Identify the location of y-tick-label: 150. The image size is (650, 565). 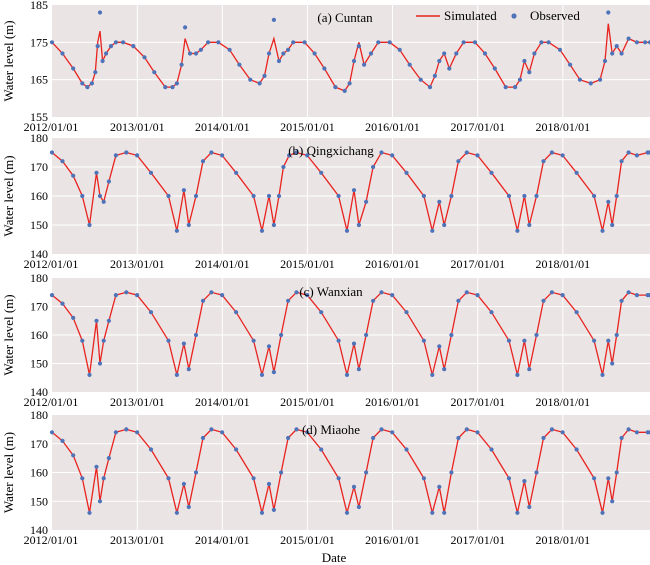
(39, 364).